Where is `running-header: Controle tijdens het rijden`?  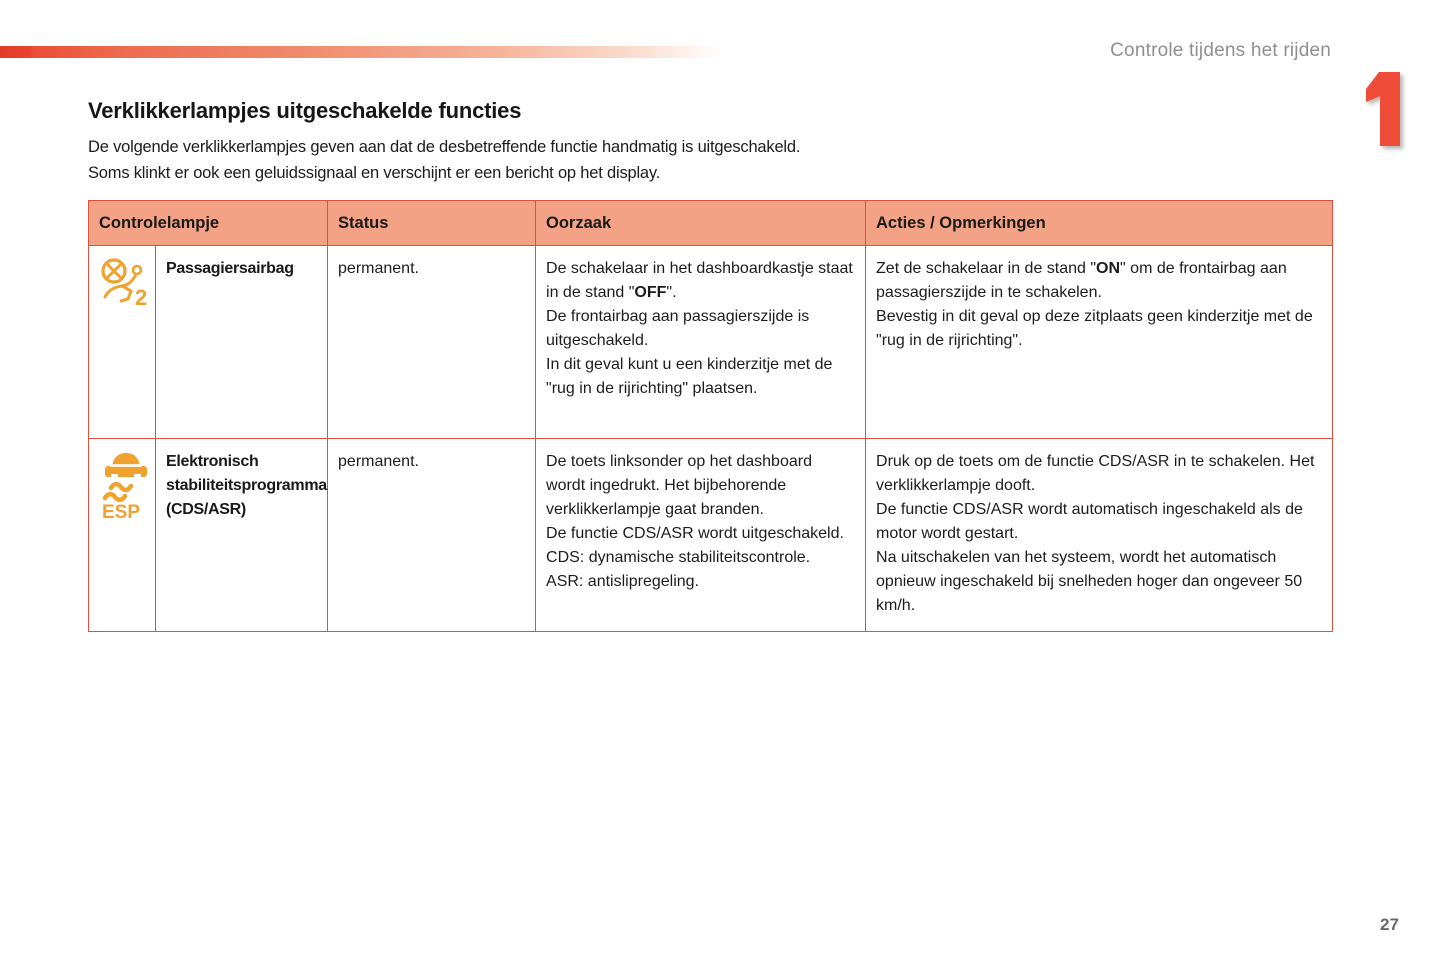 running-header: Controle tijdens het rijden is located at coordinates (1220, 50).